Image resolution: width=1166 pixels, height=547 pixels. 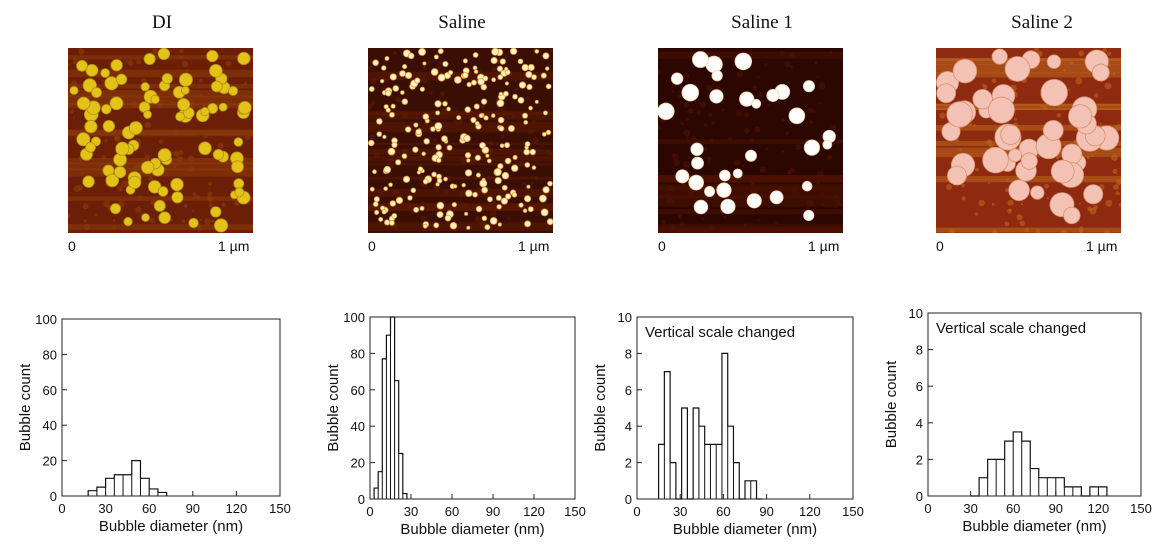 What do you see at coordinates (46, 319) in the screenshot?
I see `y-tick-label: 100` at bounding box center [46, 319].